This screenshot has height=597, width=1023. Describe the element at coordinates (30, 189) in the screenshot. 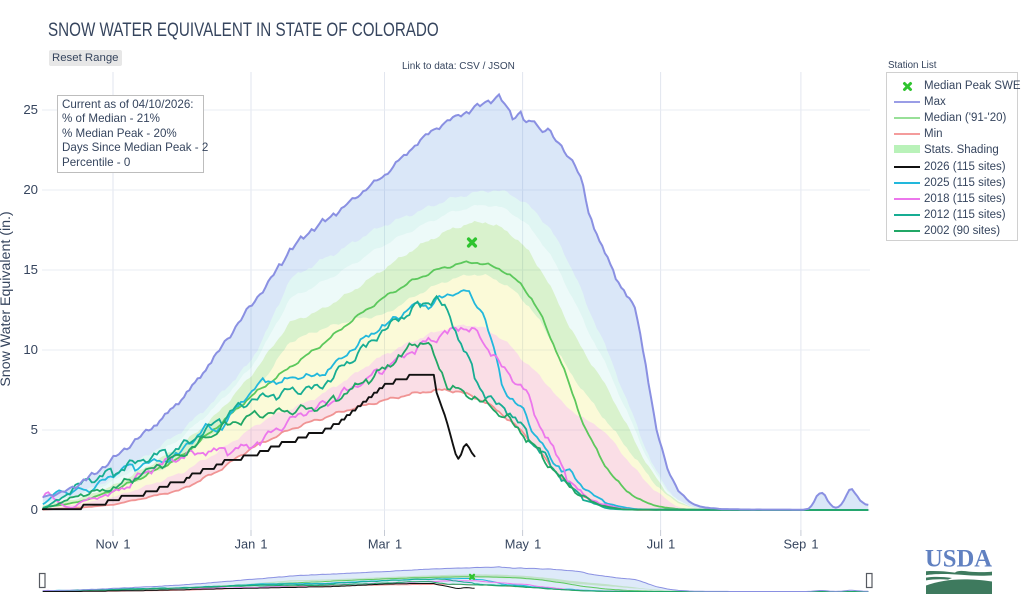

I see `svg-text: 20` at that location.